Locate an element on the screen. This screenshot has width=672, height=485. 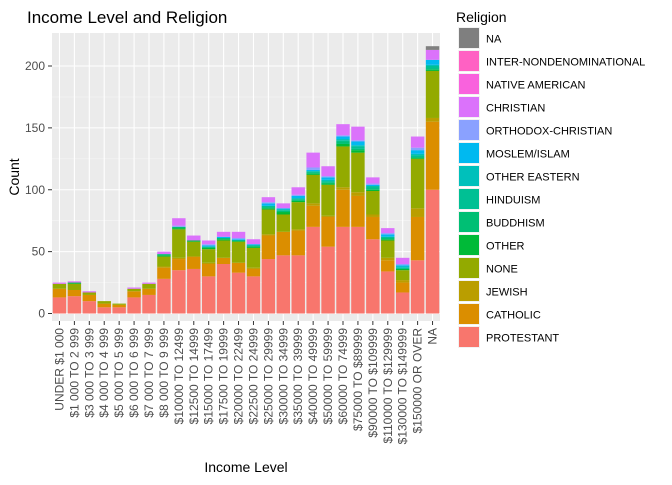
x-tick-label: $17500 TO 19999 is located at coordinates (224, 376).